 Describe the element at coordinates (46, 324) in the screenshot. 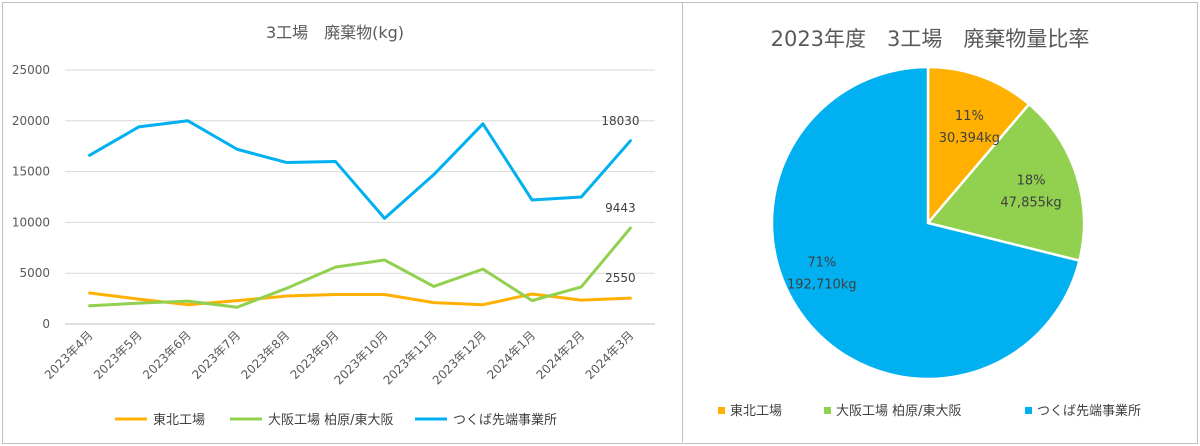

I see `y-tick-label: 0` at that location.